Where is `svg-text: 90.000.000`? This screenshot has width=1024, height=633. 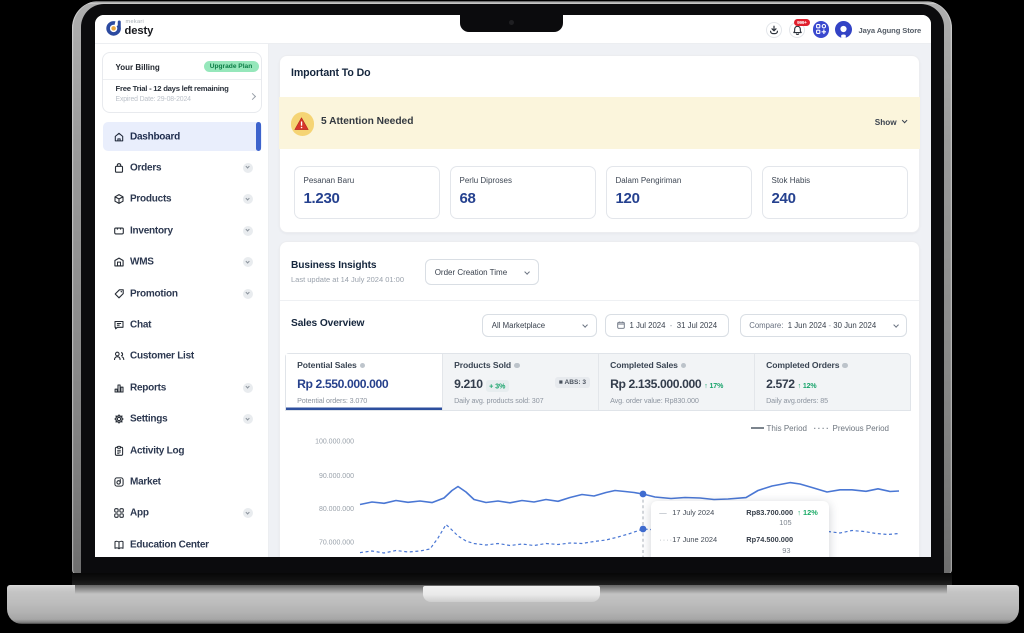 svg-text: 90.000.000 is located at coordinates (336, 476).